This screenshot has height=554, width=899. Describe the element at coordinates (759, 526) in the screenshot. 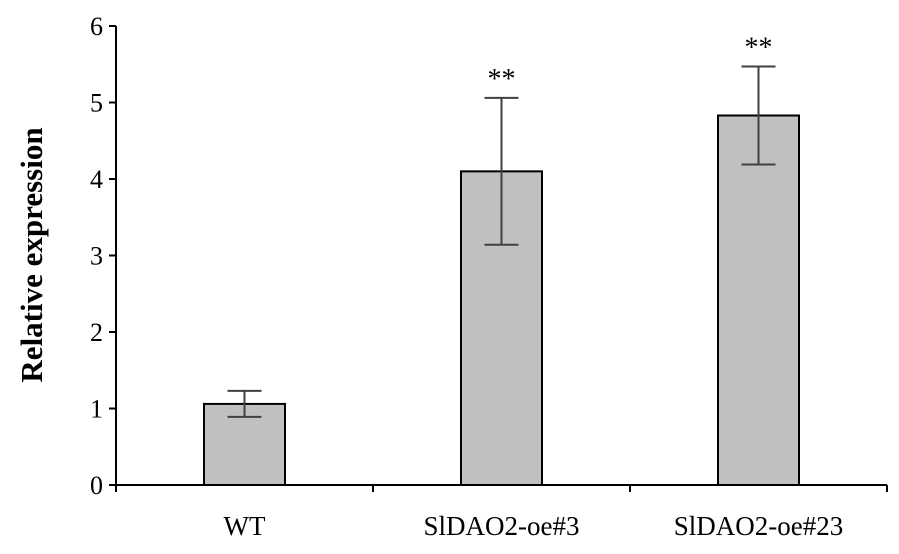

I see `category-label: SlDAO2-oe#23` at that location.